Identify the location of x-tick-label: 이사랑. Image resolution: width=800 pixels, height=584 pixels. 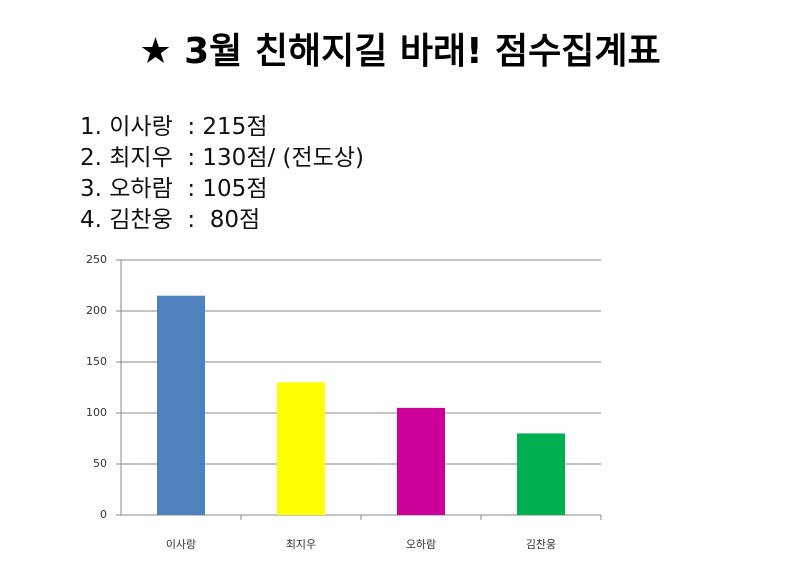
(181, 544).